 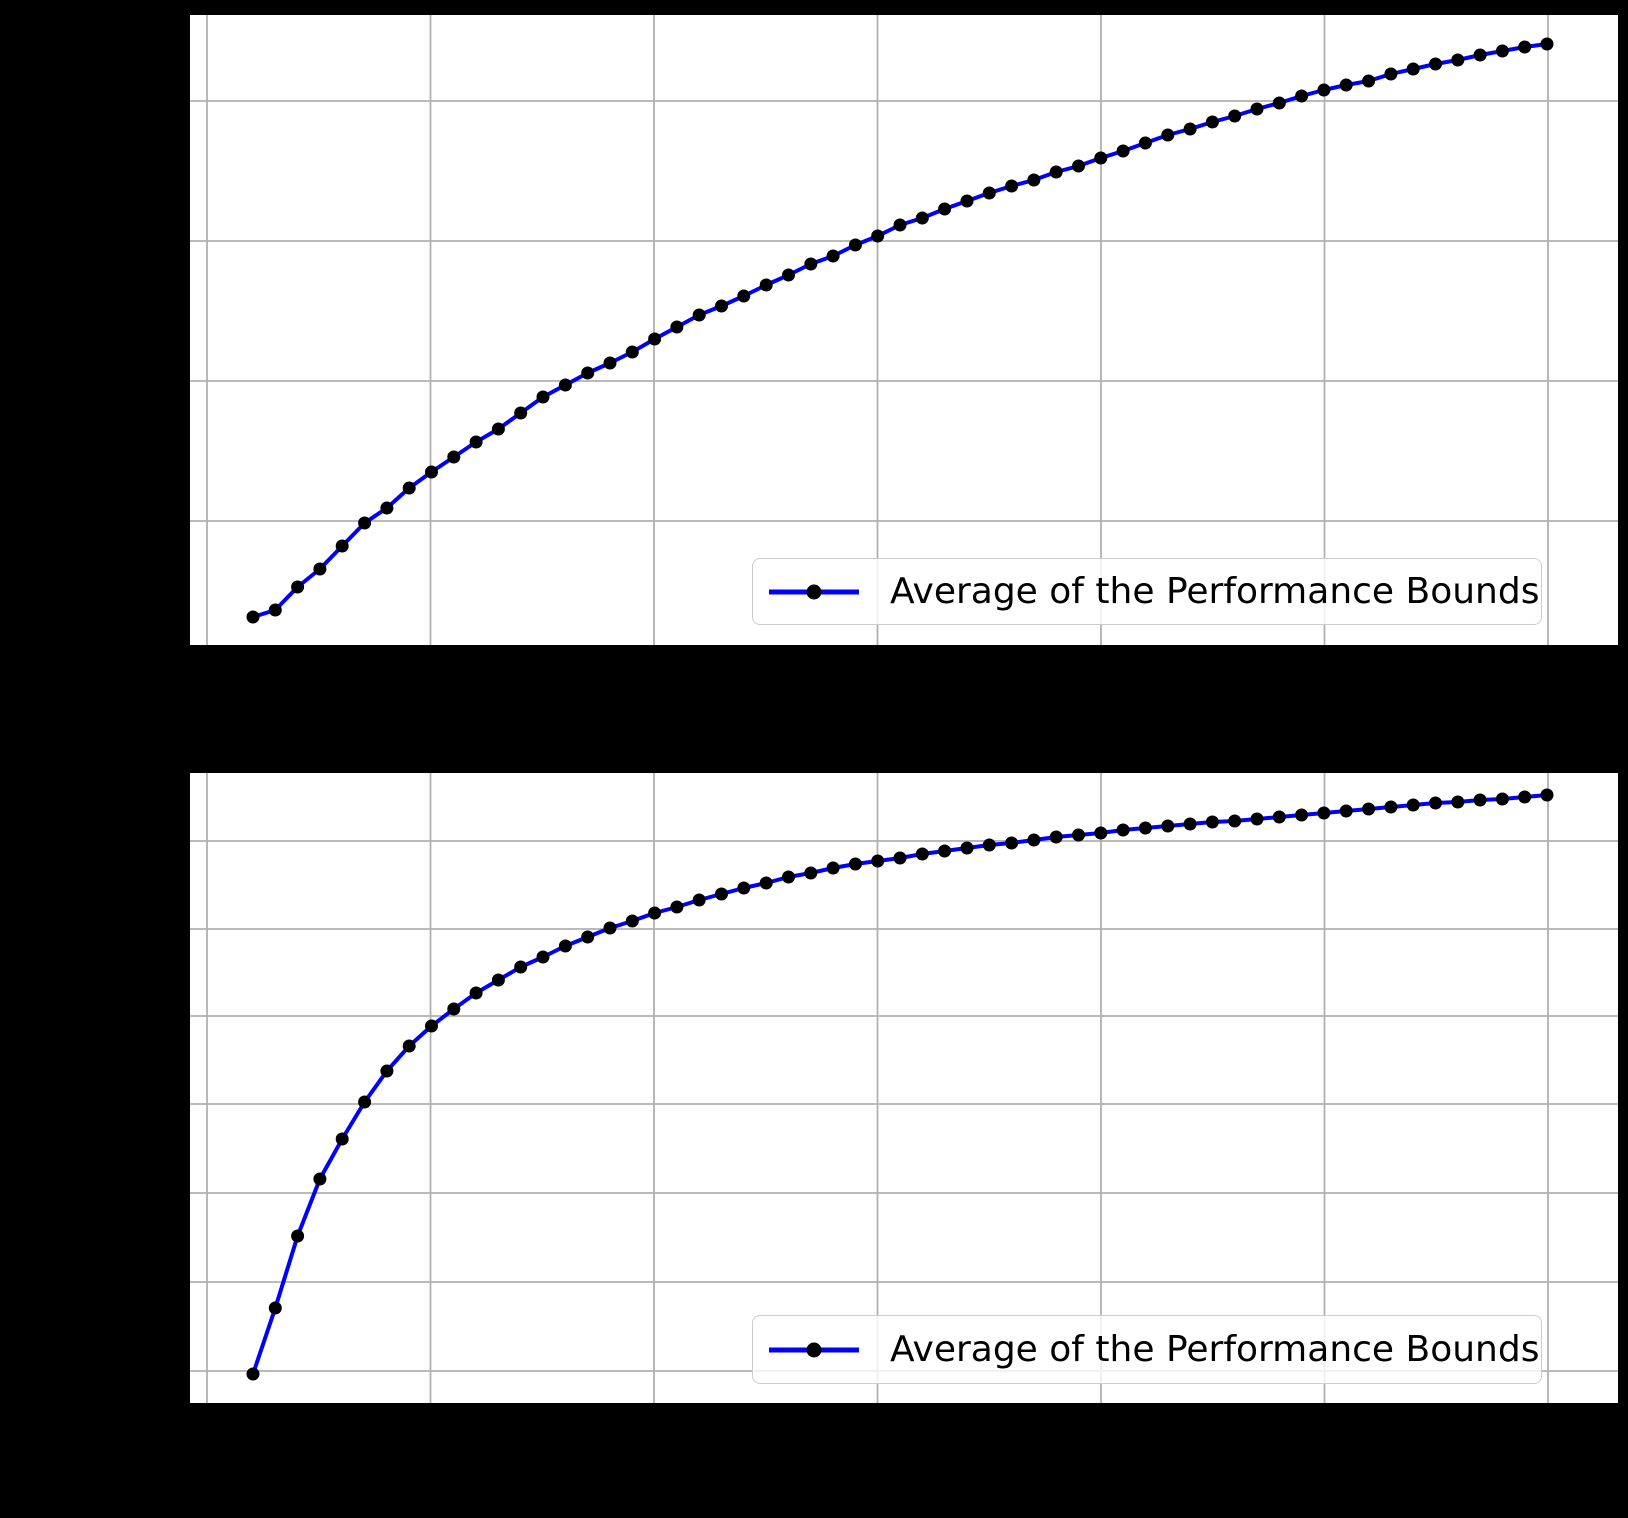 What do you see at coordinates (1215, 1349) in the screenshot?
I see `legend-label: Average of the Performance Bounds` at bounding box center [1215, 1349].